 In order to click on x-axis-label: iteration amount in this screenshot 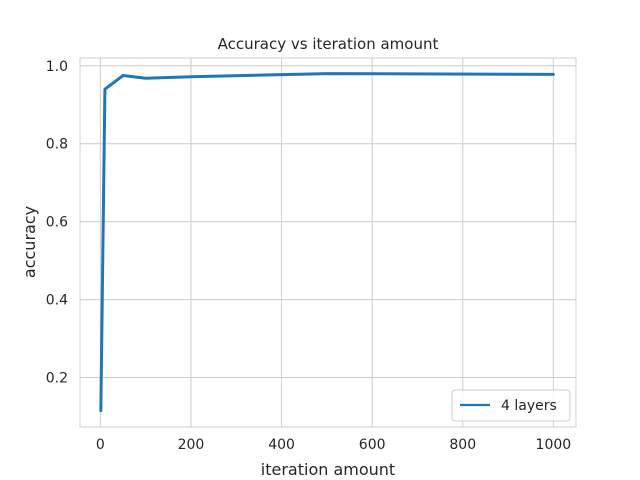, I will do `click(328, 469)`.